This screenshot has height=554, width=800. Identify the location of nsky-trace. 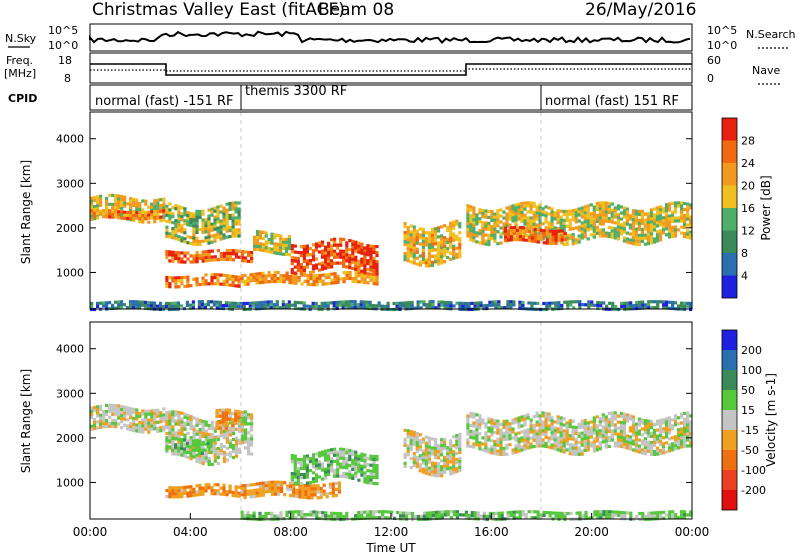
(390, 37).